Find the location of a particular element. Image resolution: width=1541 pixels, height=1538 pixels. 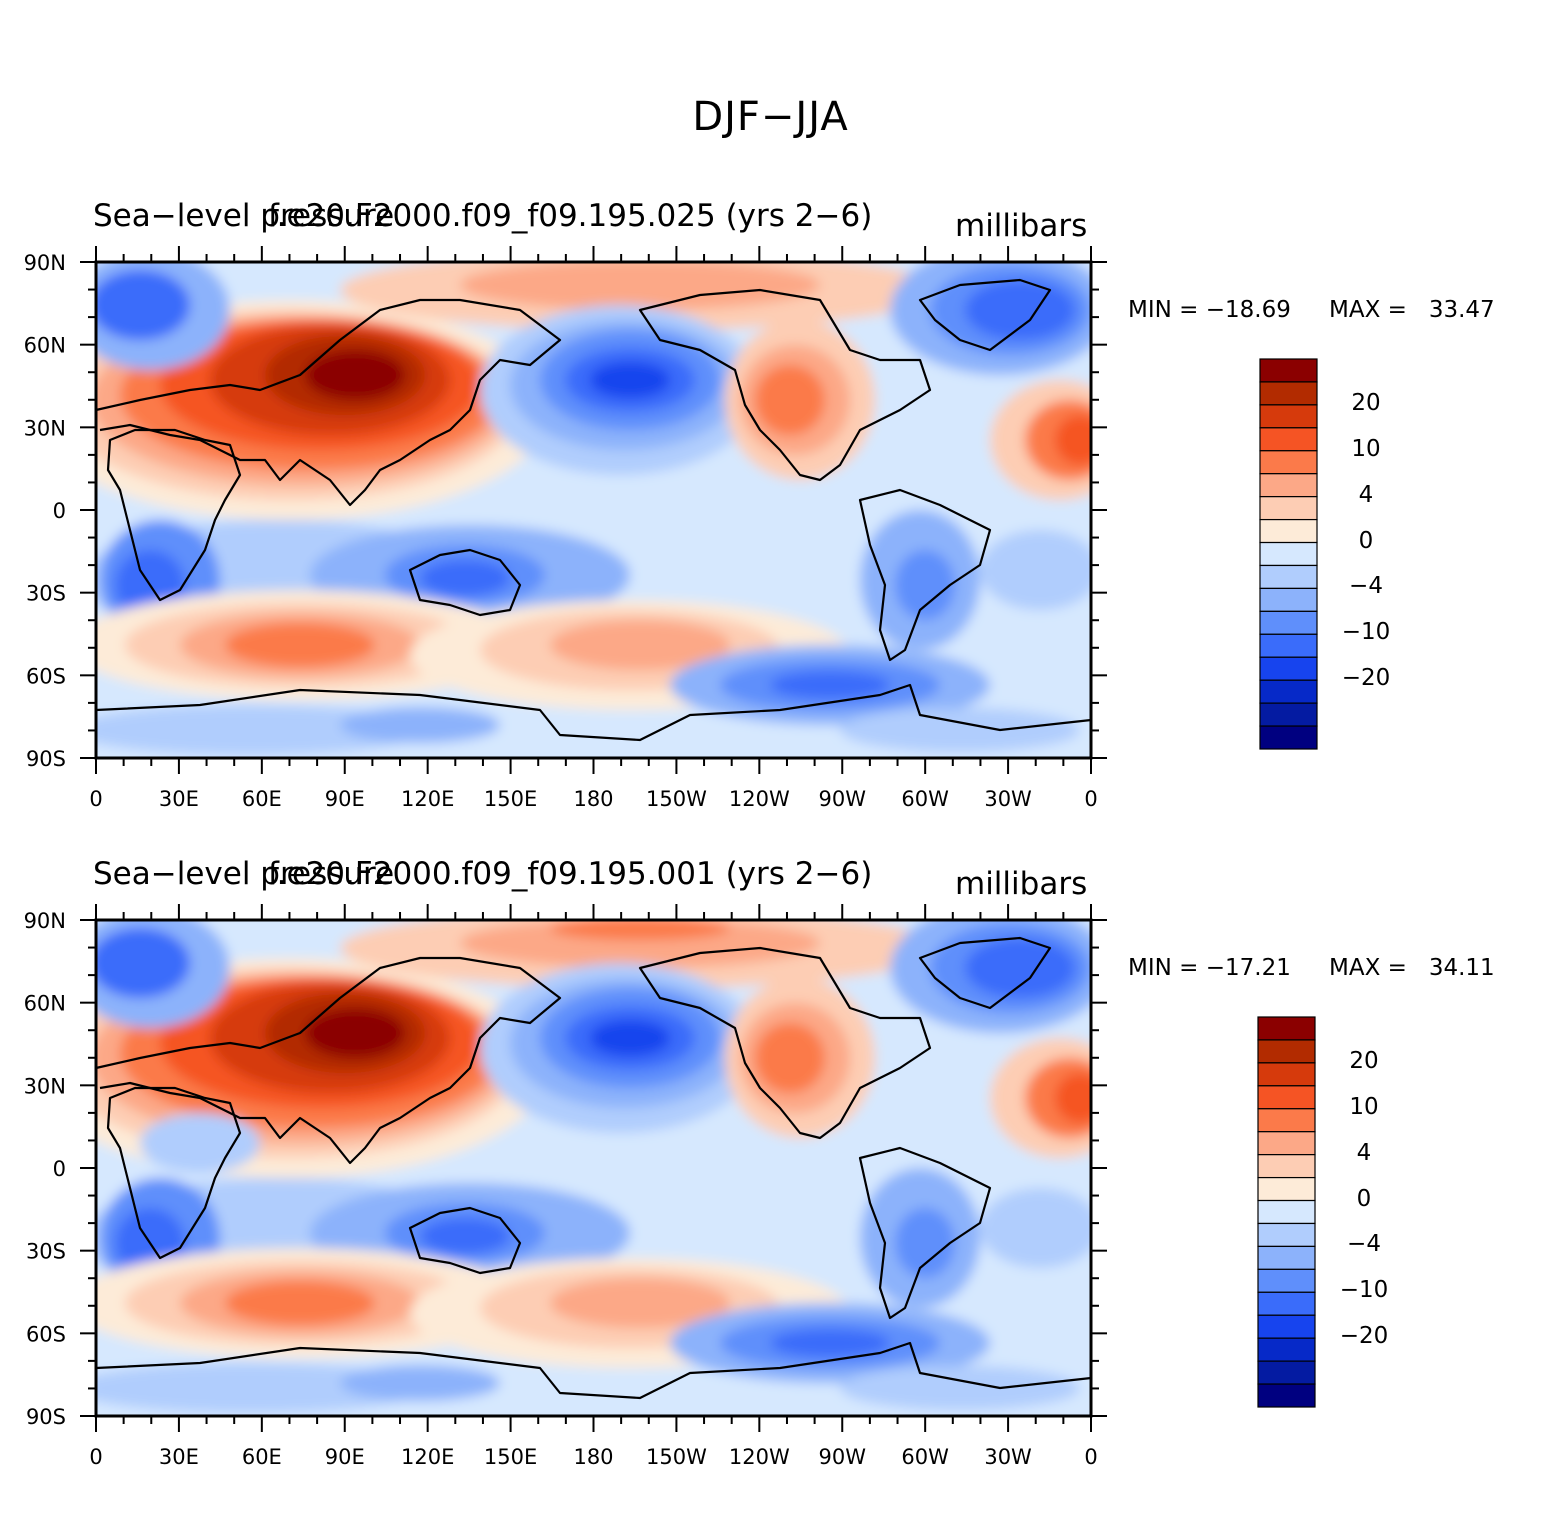

lon-tick-label: 150W is located at coordinates (676, 1457).